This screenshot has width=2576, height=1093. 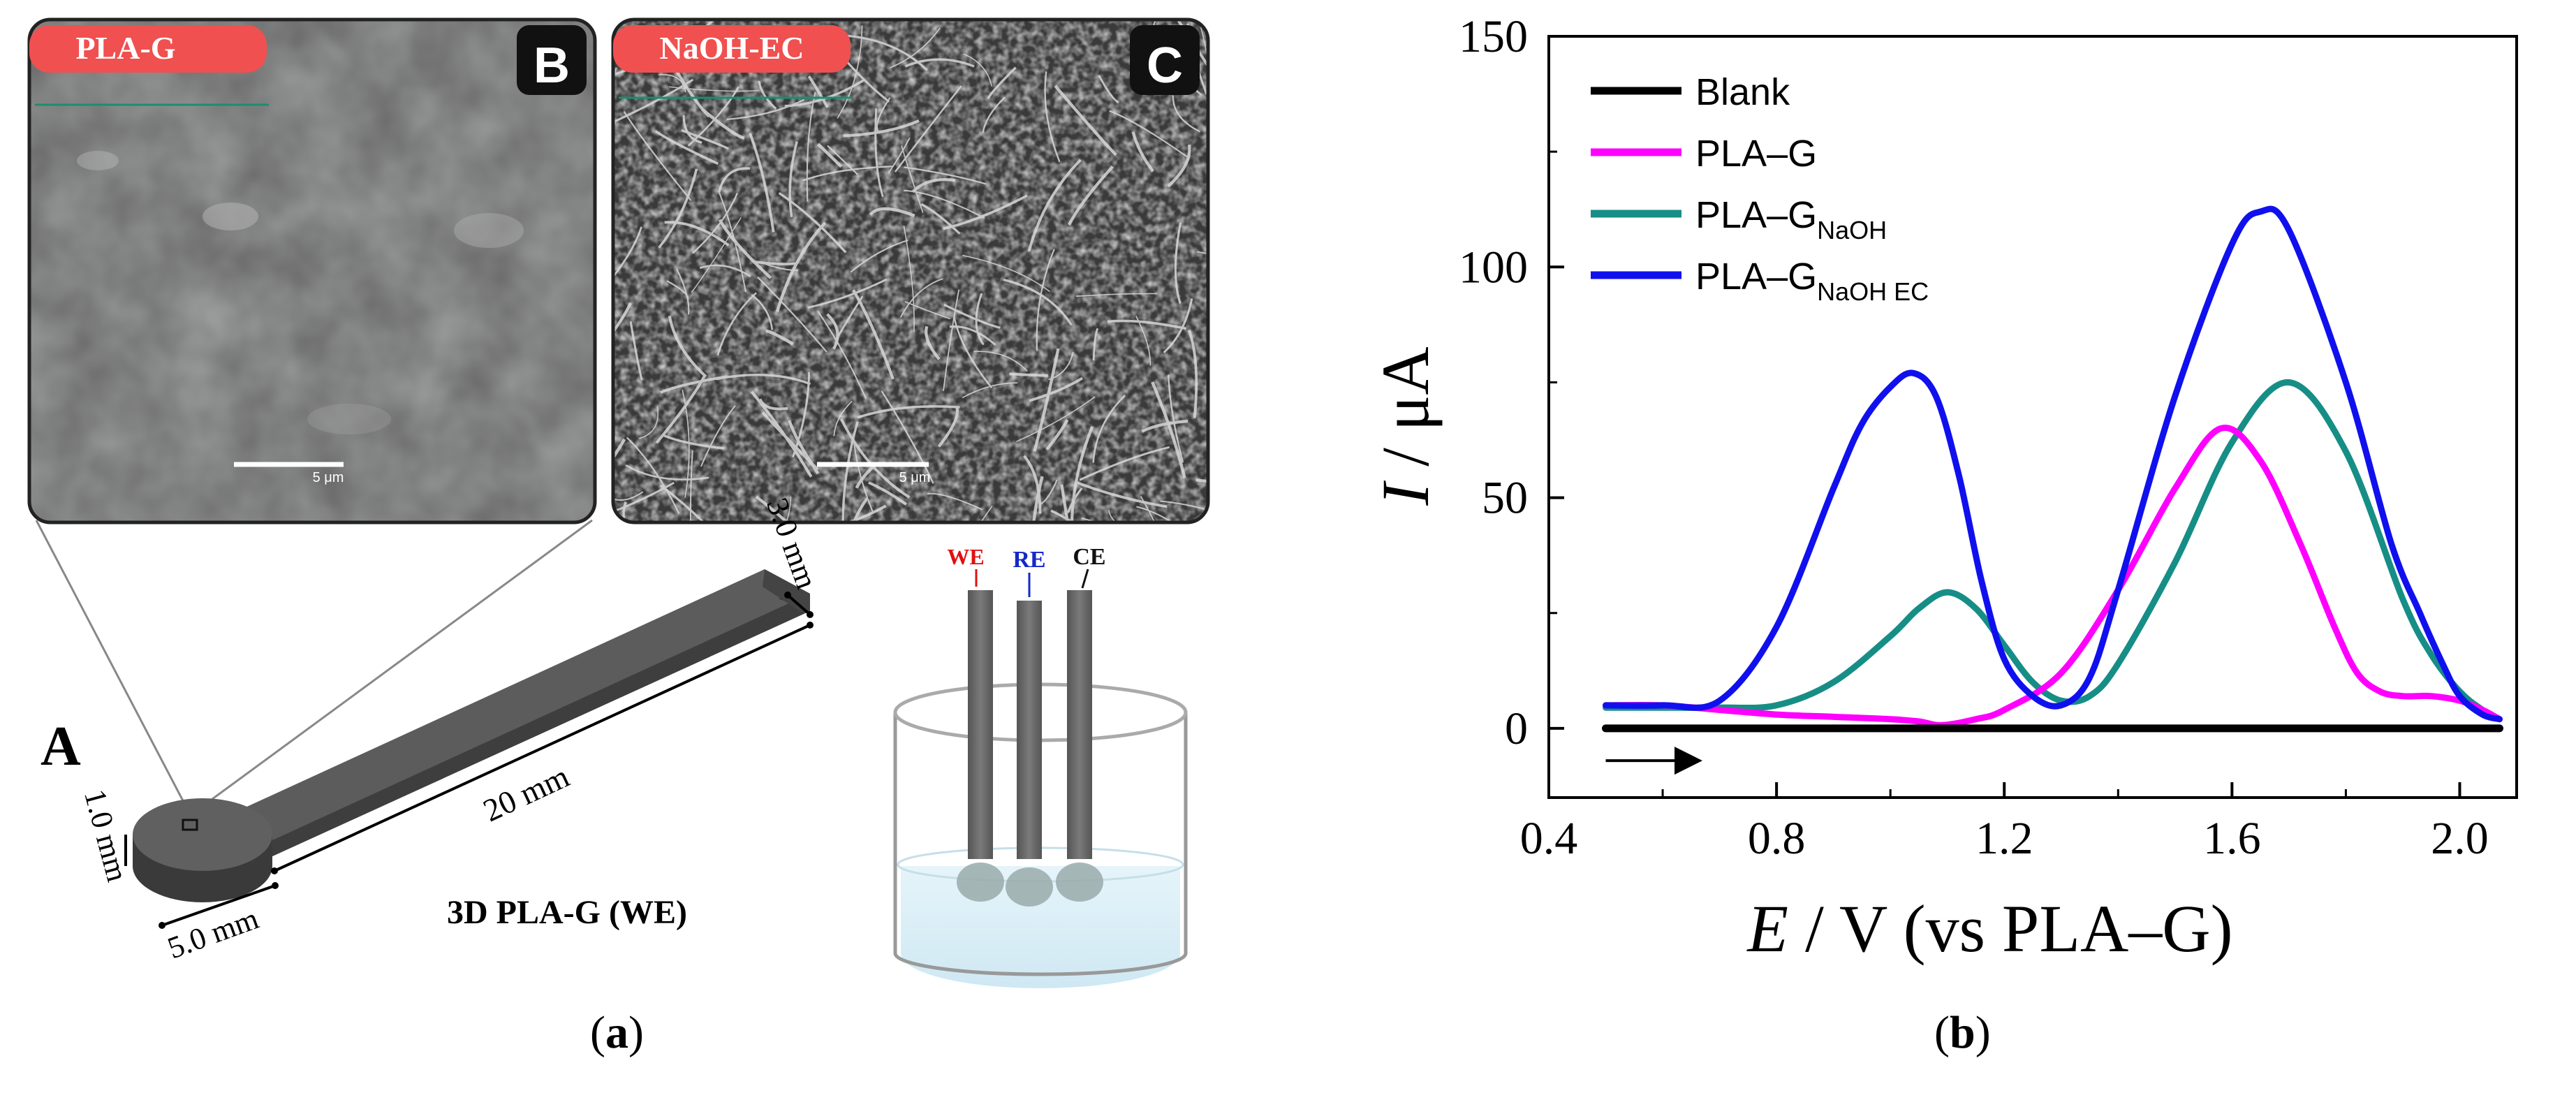 I want to click on zoom-line-left, so click(x=112, y=664).